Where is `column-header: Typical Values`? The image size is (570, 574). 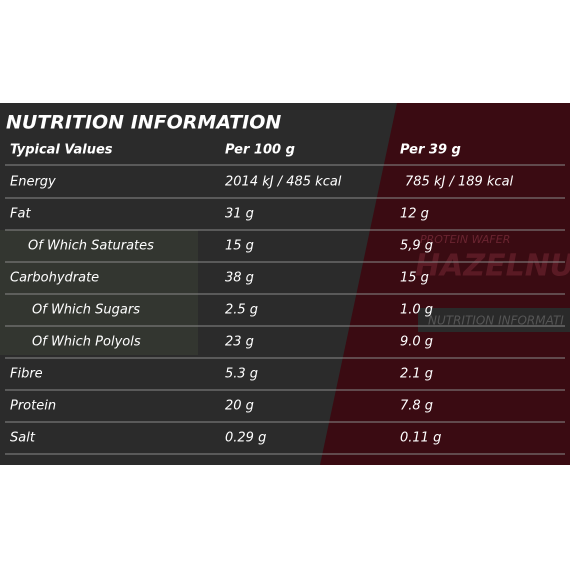
column-header: Typical Values is located at coordinates (61, 150).